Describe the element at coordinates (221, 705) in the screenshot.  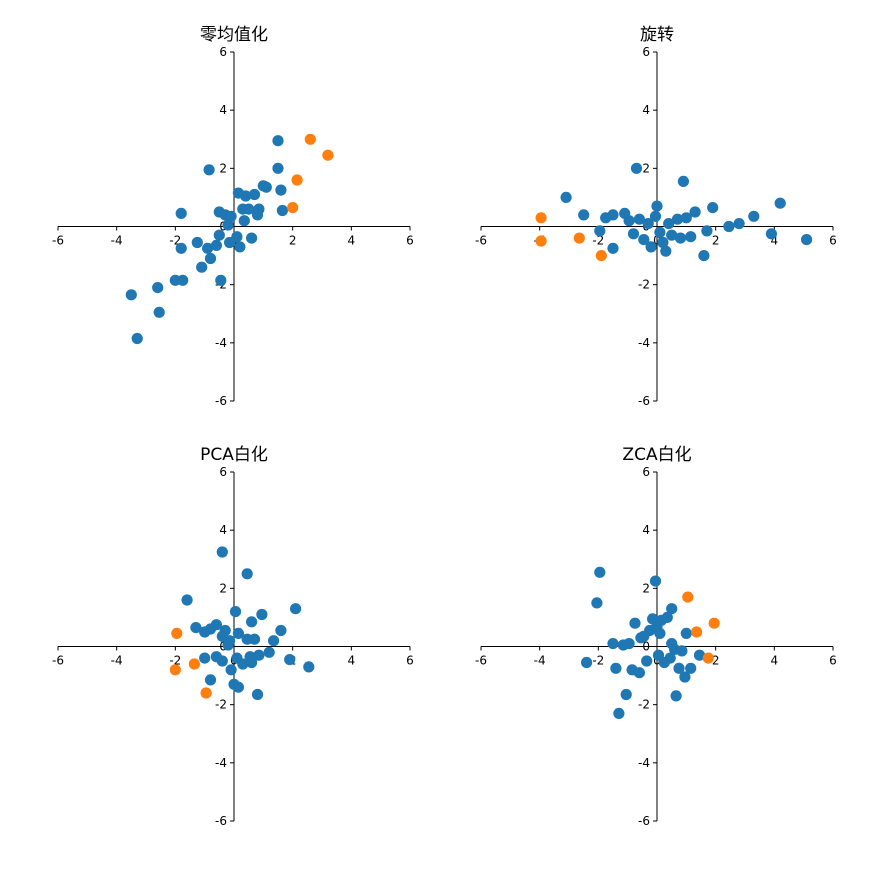
I see `y-tick-label: -2` at that location.